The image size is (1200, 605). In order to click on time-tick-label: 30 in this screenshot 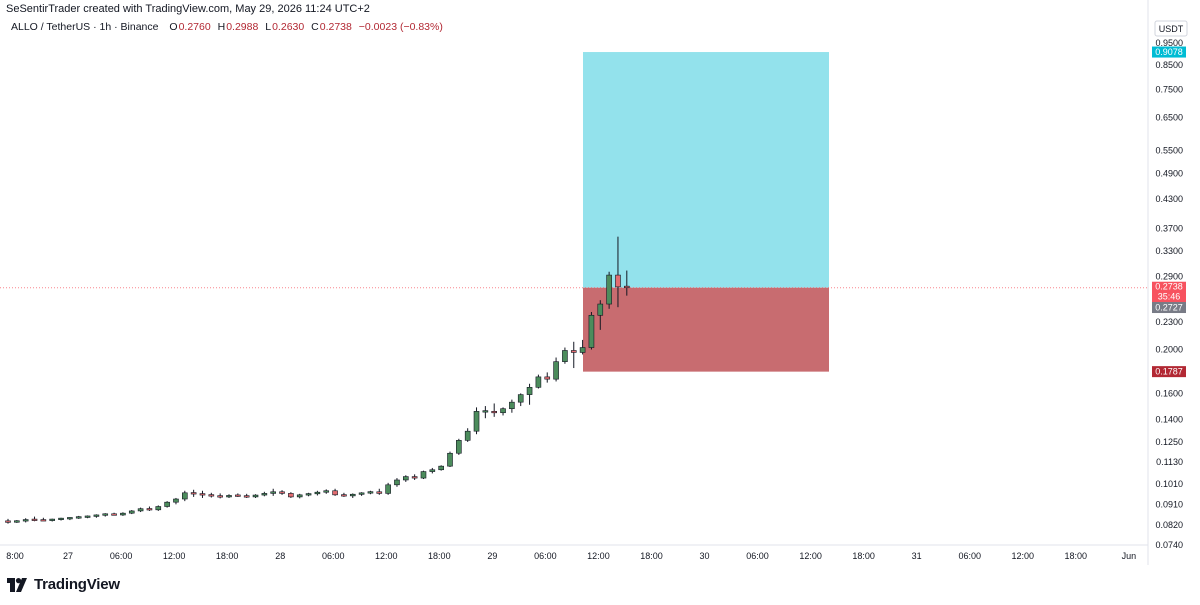, I will do `click(705, 556)`.